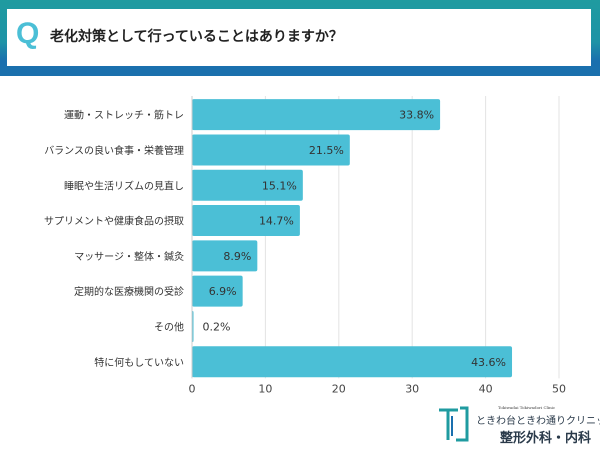 Image resolution: width=600 pixels, height=450 pixels. I want to click on x-tick-label: 40, so click(486, 388).